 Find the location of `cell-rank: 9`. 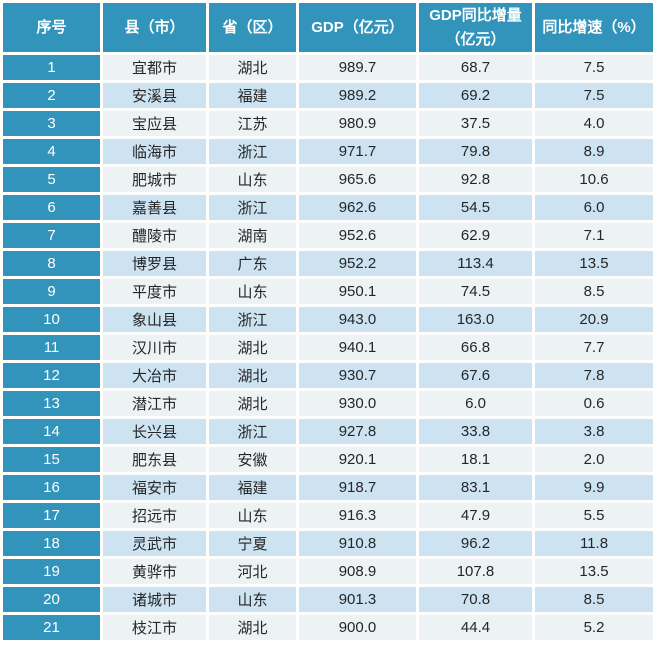

cell-rank: 9 is located at coordinates (51, 291).